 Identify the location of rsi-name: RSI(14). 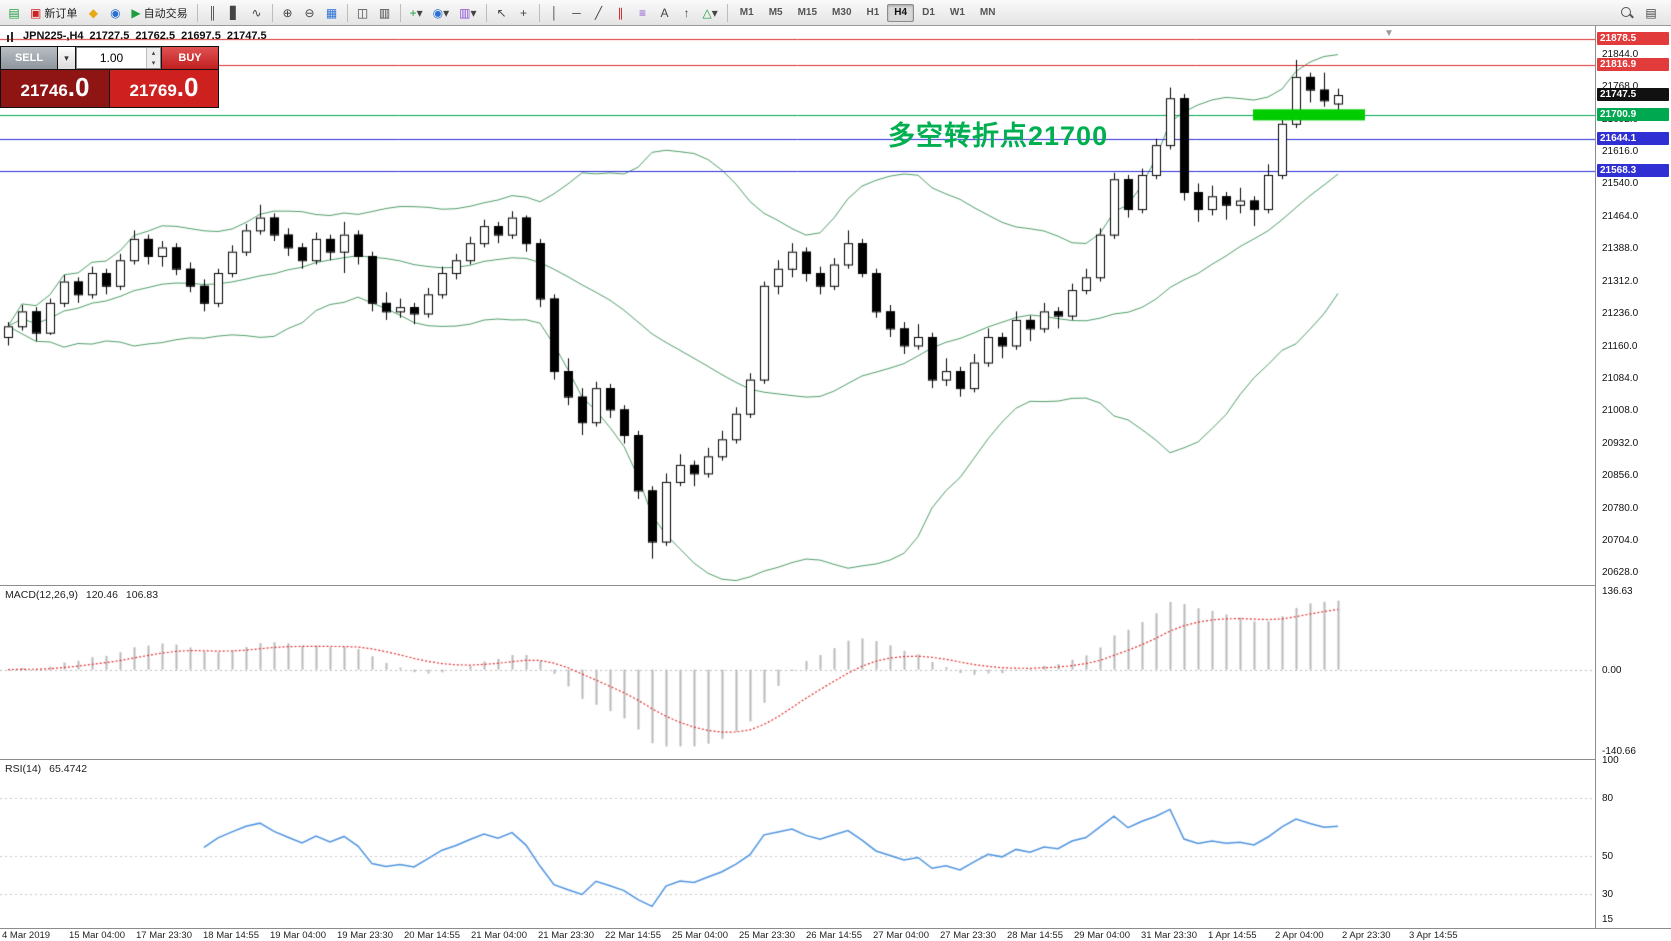
(23, 769).